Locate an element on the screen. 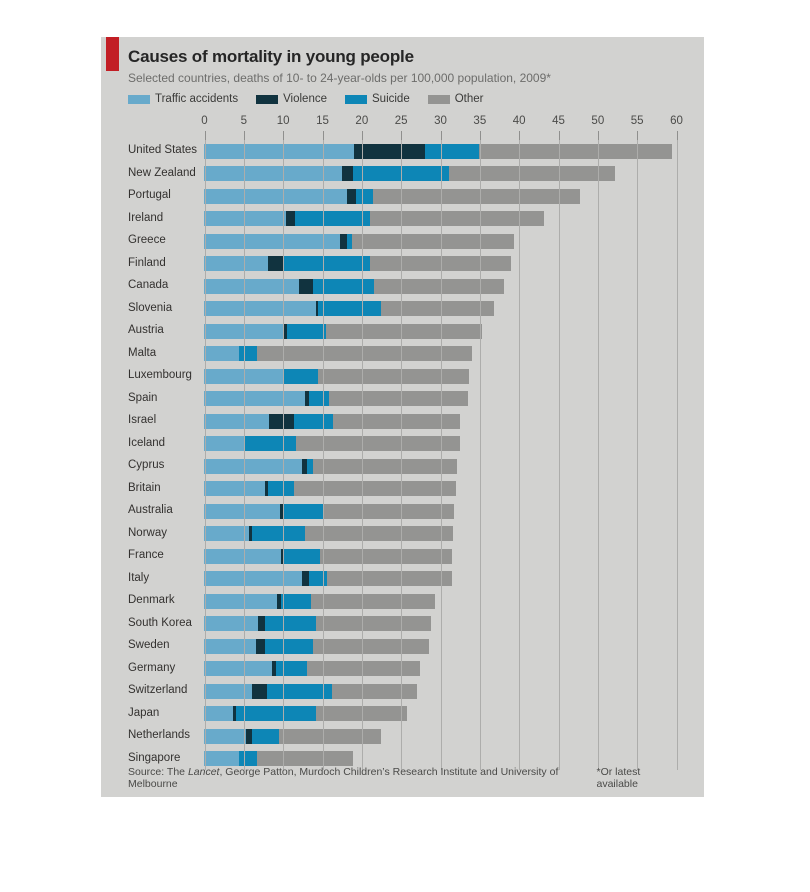 This screenshot has width=810, height=892. bar-row: Britain is located at coordinates (402, 489).